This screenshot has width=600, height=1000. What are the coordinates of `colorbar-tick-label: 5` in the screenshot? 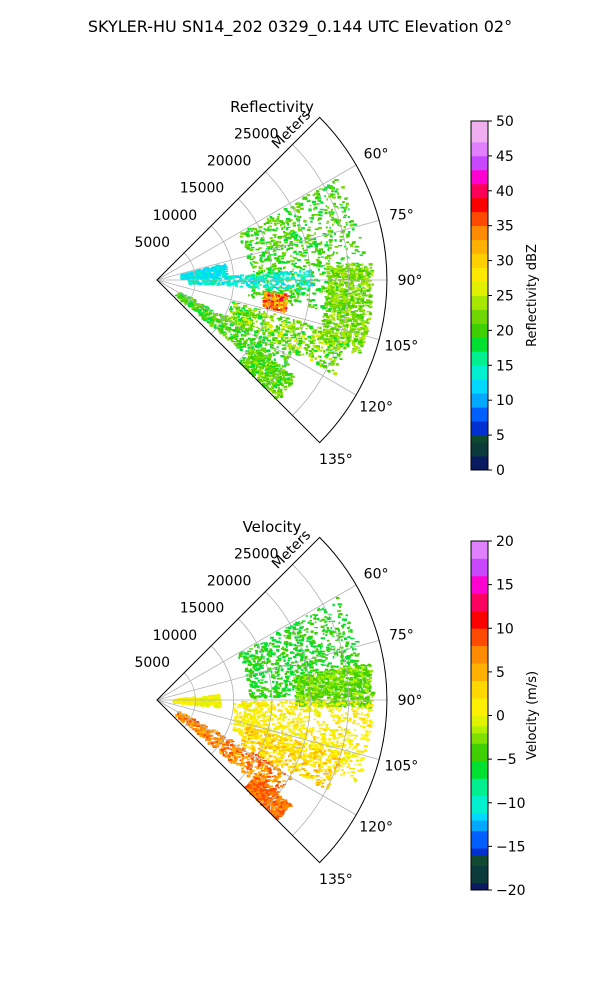 It's located at (500, 436).